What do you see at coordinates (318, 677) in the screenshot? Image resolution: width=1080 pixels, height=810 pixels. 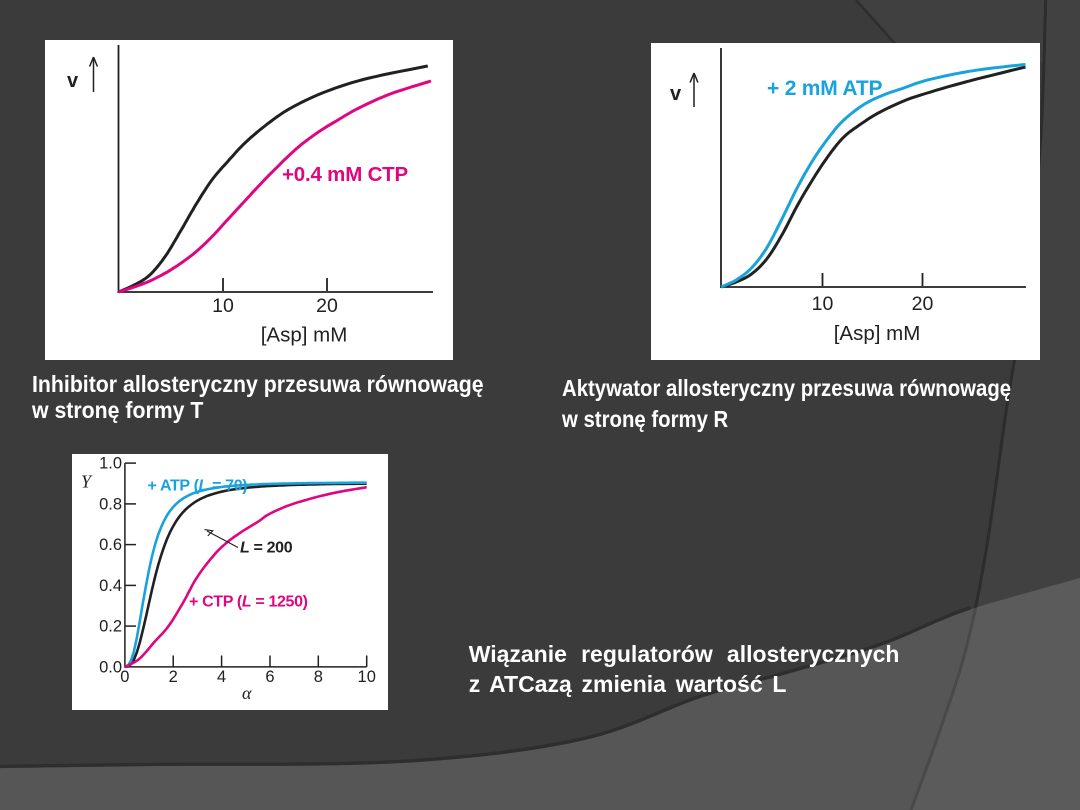 I see `svg-text: 8` at bounding box center [318, 677].